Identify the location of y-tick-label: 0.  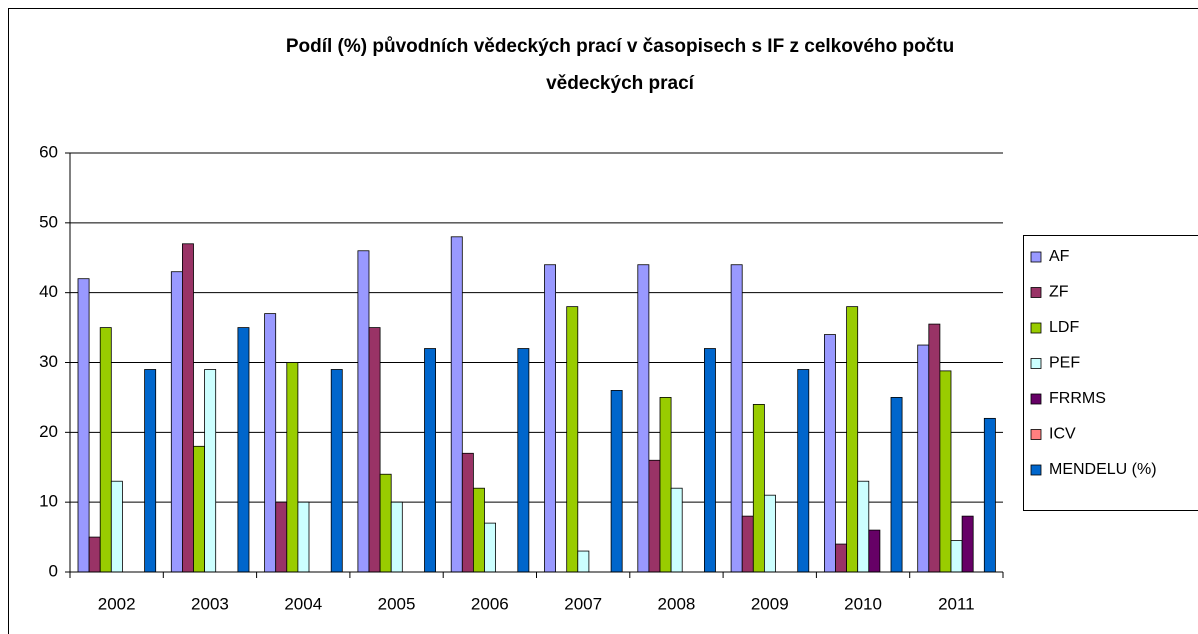
(53, 570).